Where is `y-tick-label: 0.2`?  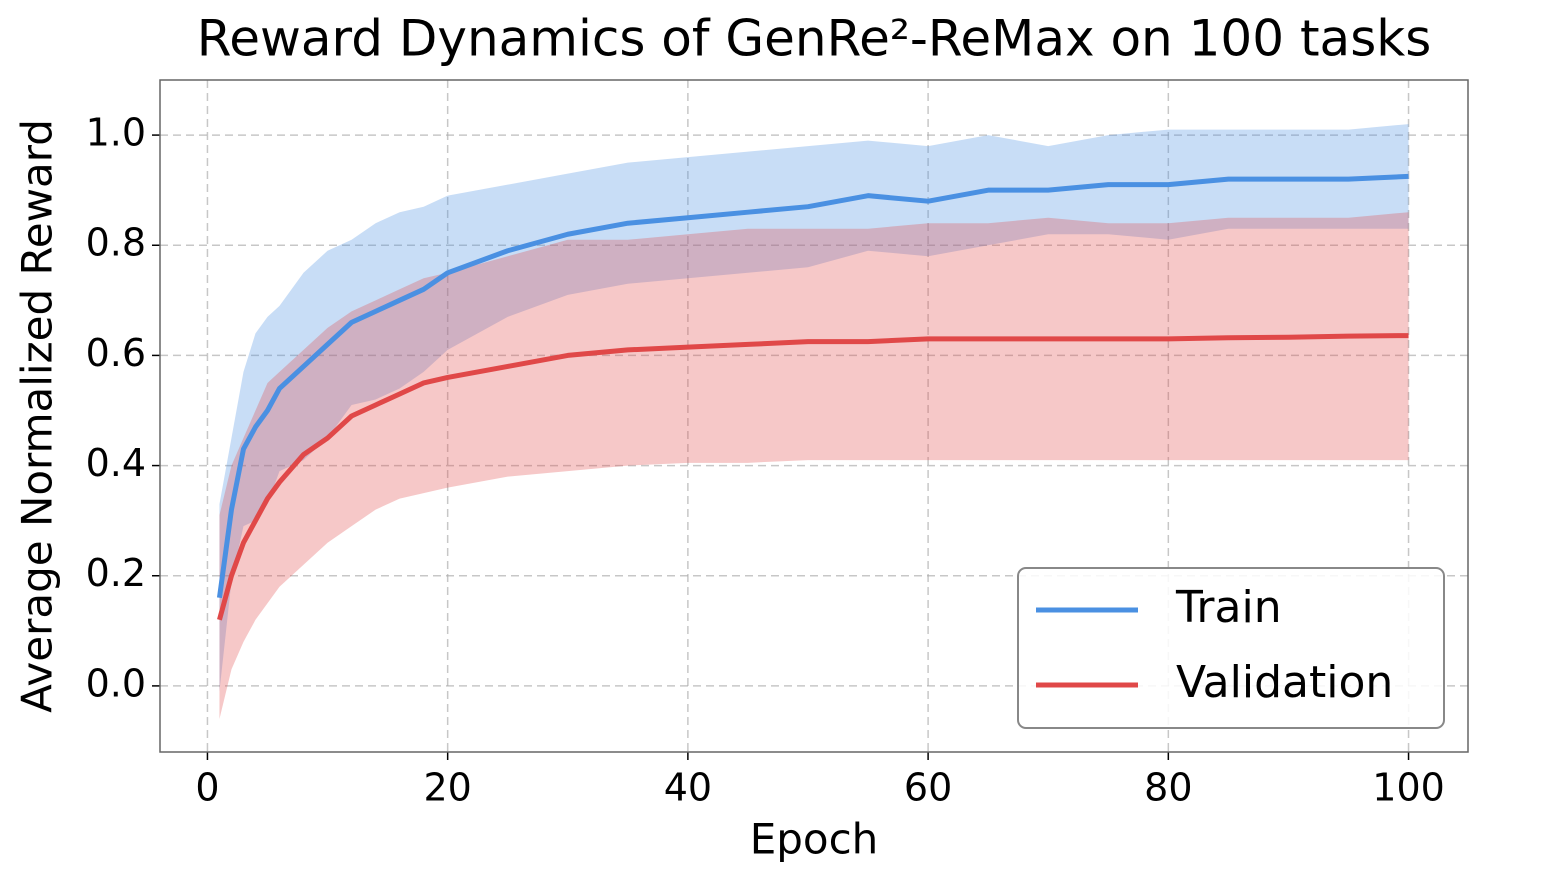 y-tick-label: 0.2 is located at coordinates (116, 573).